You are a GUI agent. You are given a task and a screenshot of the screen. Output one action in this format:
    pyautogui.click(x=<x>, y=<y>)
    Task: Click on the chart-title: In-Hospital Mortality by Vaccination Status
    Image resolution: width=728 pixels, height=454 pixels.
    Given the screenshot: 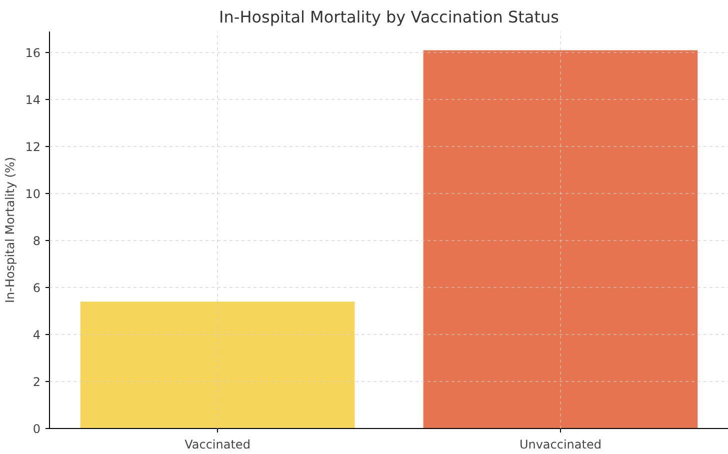 What is the action you would take?
    pyautogui.click(x=389, y=17)
    